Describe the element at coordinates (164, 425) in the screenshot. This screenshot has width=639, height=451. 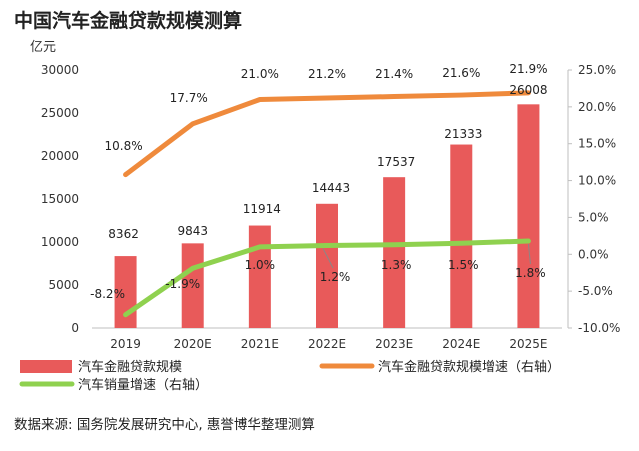
I see `source-note: 数据来源: 国务院发展研究中心, 惠誉博华整理测算` at that location.